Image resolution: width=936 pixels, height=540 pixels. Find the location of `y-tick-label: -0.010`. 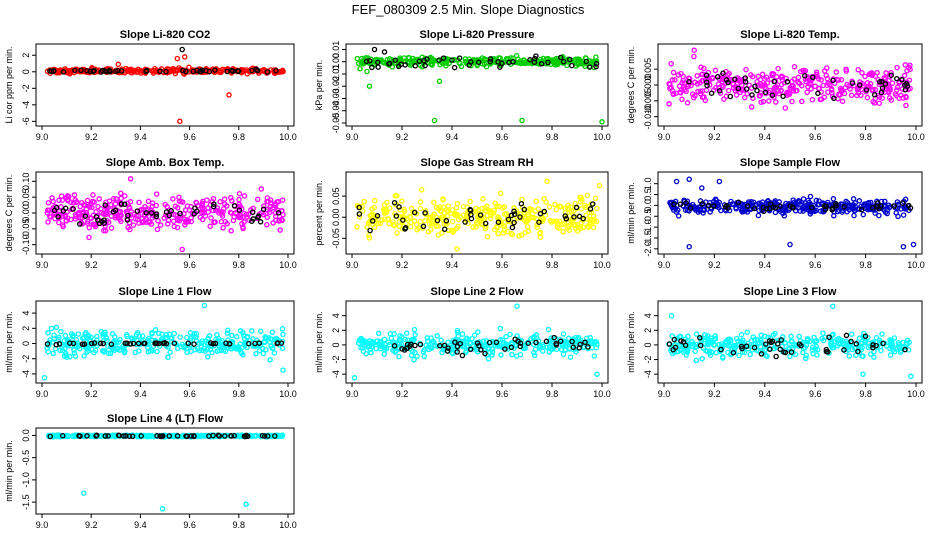

y-tick-label: -0.010 is located at coordinates (648, 117).